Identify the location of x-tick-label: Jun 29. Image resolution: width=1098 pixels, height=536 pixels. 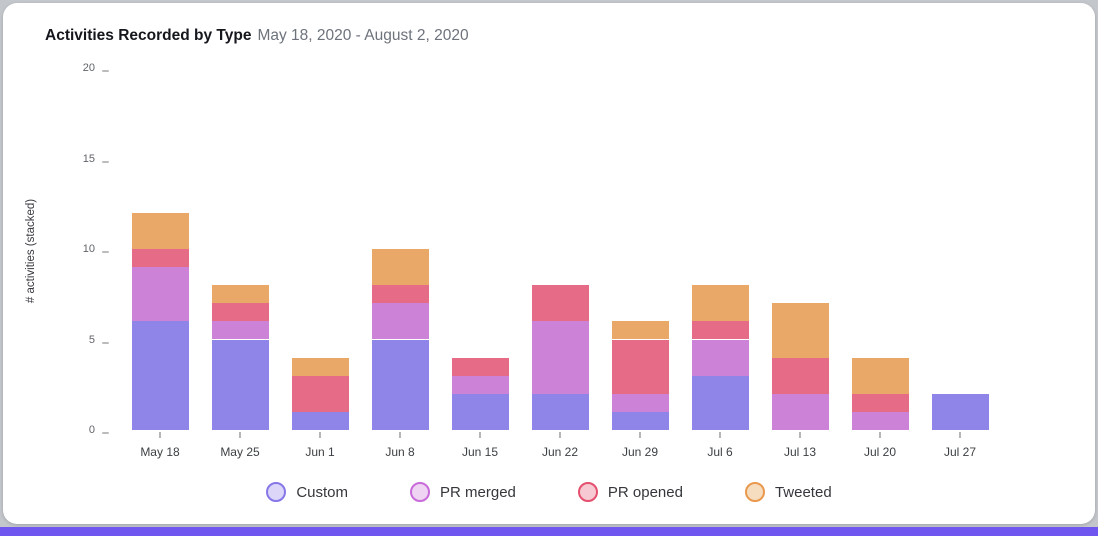
(640, 452).